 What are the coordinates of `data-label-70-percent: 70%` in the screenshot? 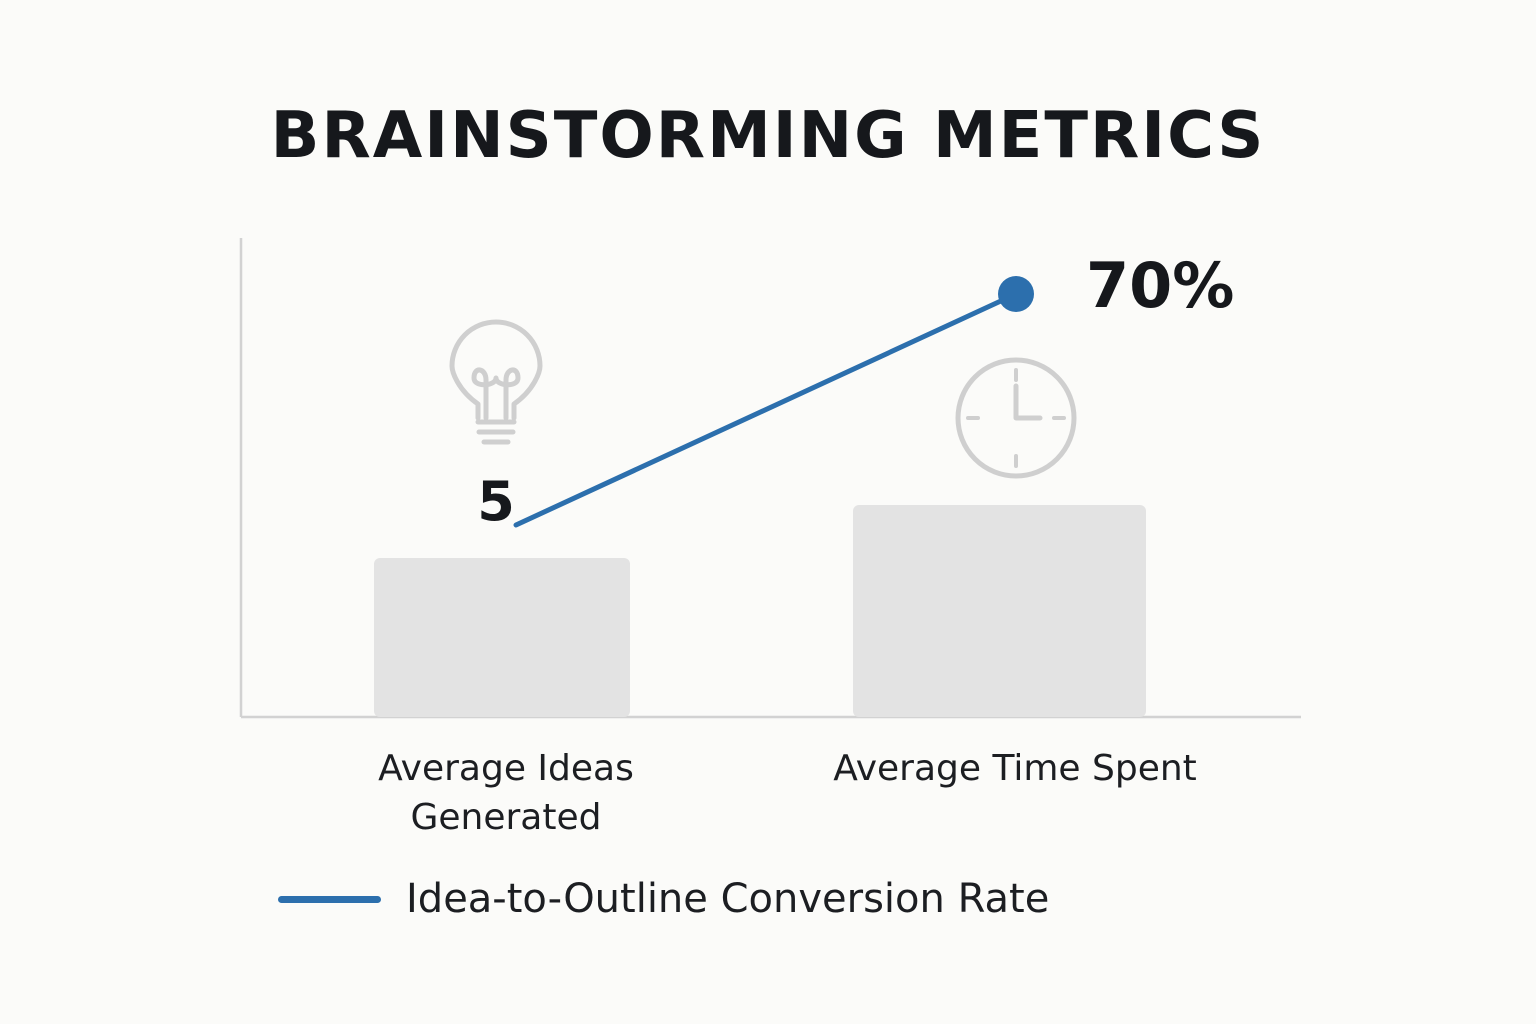 It's located at (1160, 285).